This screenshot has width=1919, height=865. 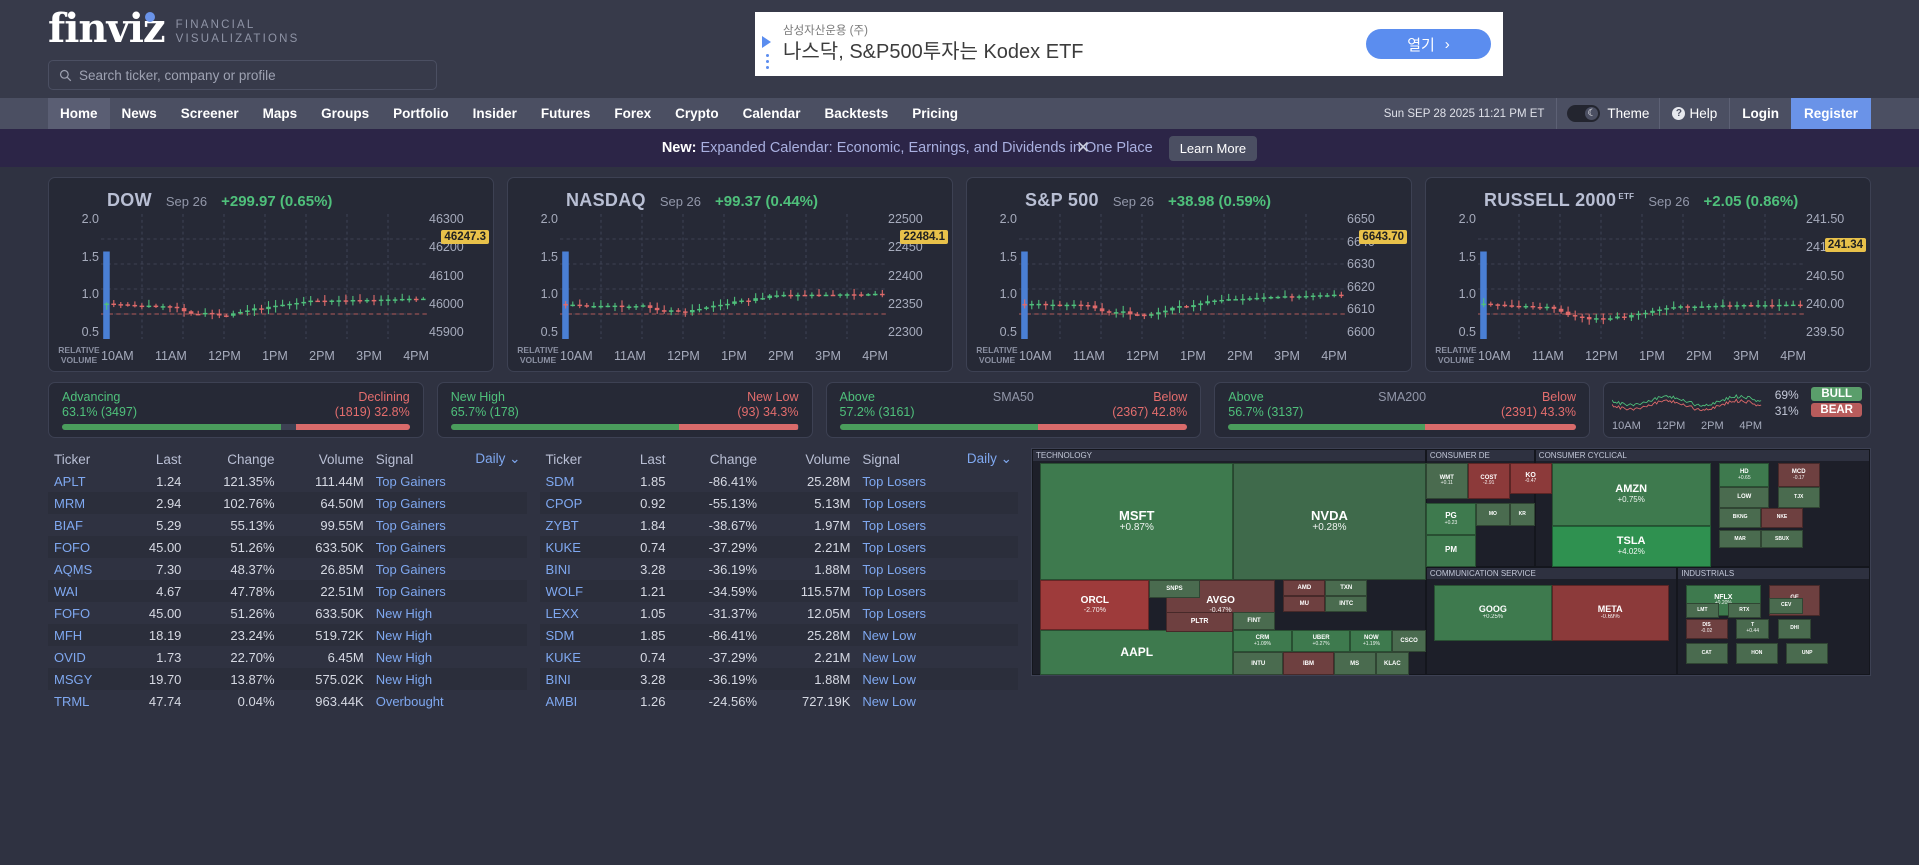 What do you see at coordinates (85, 701) in the screenshot?
I see `cell-ticker: TRML` at bounding box center [85, 701].